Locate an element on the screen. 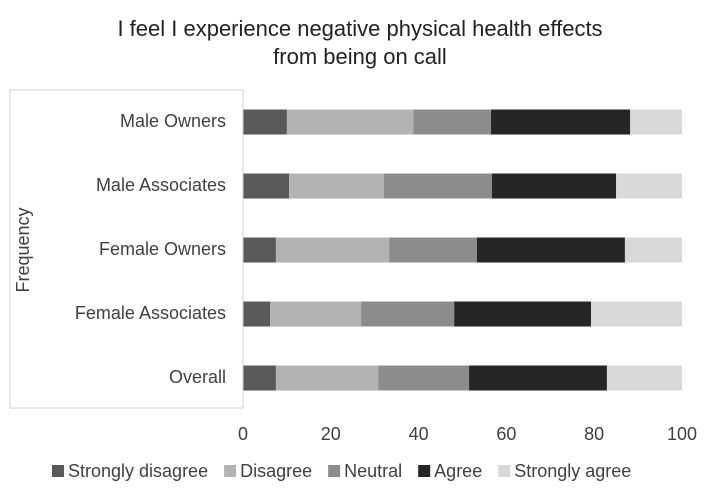 The image size is (720, 501). y-axis-label: Frequency is located at coordinates (23, 249).